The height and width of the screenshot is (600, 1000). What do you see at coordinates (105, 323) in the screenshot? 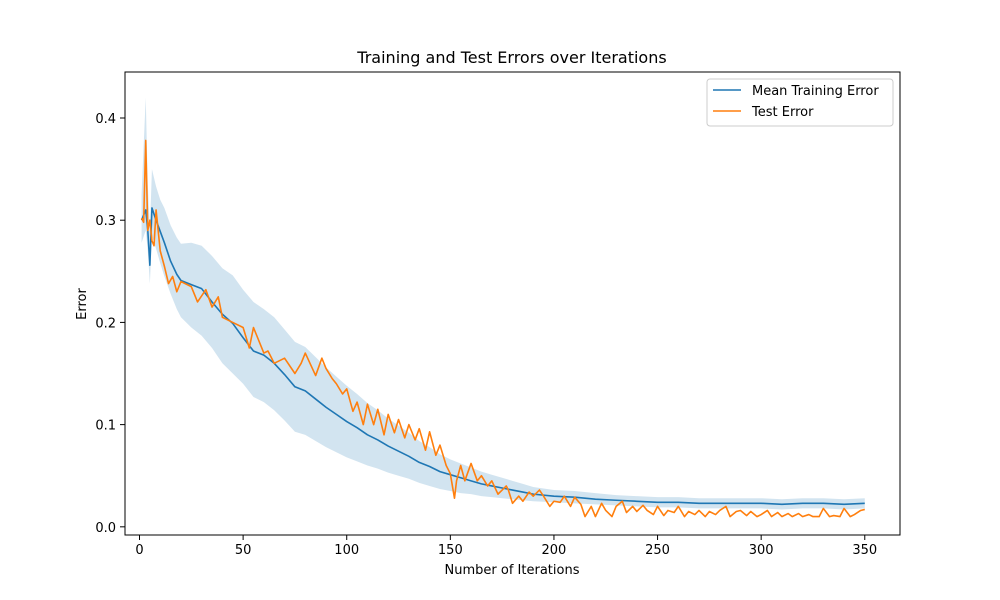
I see `y-tick-label: 0.2` at bounding box center [105, 323].